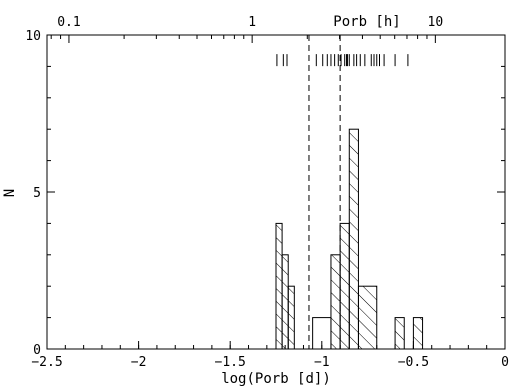 The width and height of the screenshot is (512, 386). Describe the element at coordinates (139, 362) in the screenshot. I see `x-tick-label-1: −2` at that location.